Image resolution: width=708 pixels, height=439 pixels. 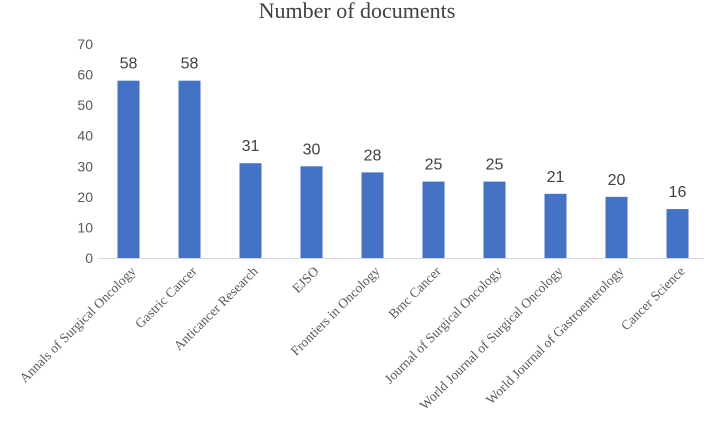 What do you see at coordinates (415, 292) in the screenshot?
I see `x-tick-label: Bmc Cancer` at bounding box center [415, 292].